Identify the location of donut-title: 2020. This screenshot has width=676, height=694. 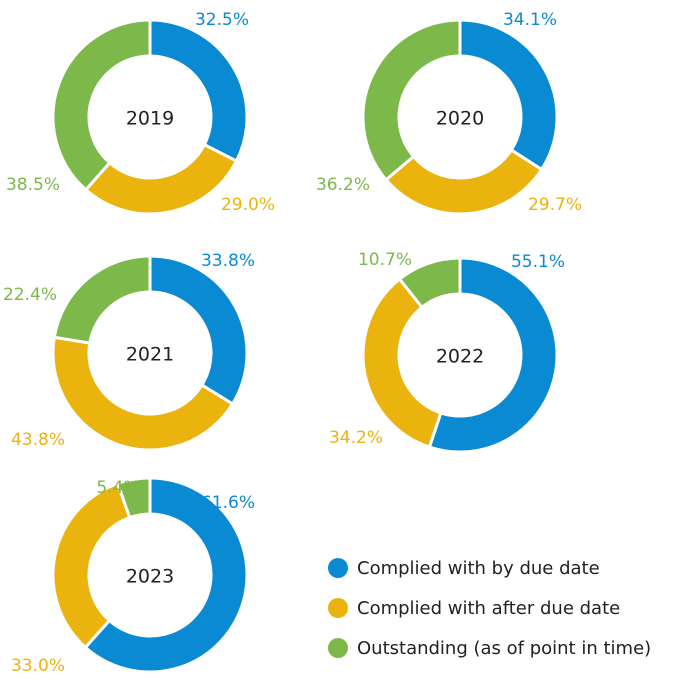
(460, 119).